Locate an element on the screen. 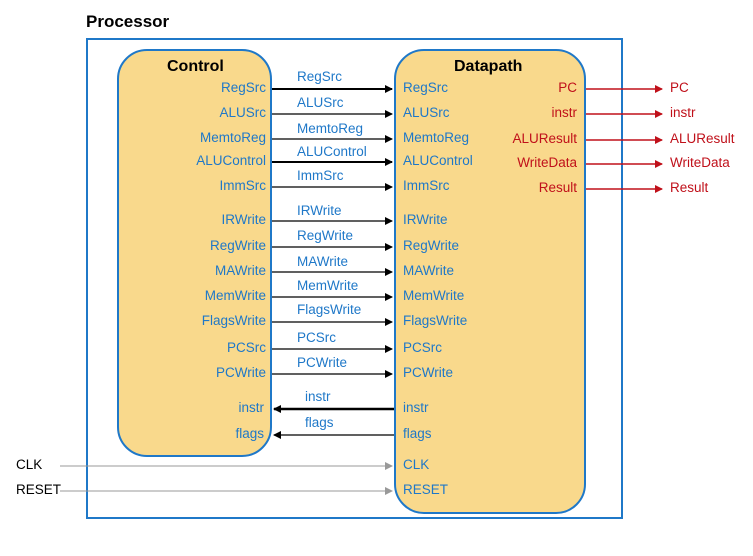 The image size is (753, 556). control-title: Control is located at coordinates (195, 66).